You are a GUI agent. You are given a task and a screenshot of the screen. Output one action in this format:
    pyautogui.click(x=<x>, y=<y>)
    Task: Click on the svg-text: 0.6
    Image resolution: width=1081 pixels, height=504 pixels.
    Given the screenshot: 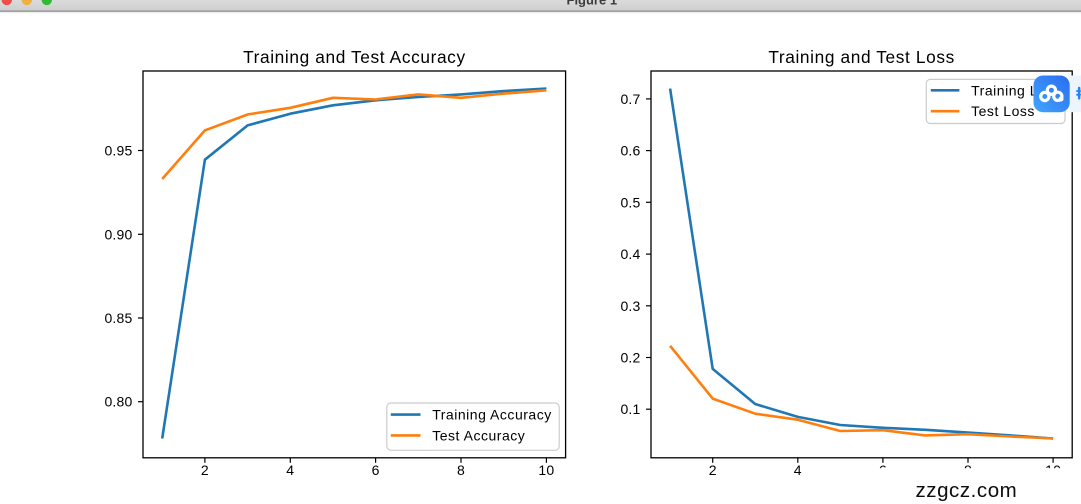 What is the action you would take?
    pyautogui.click(x=630, y=151)
    